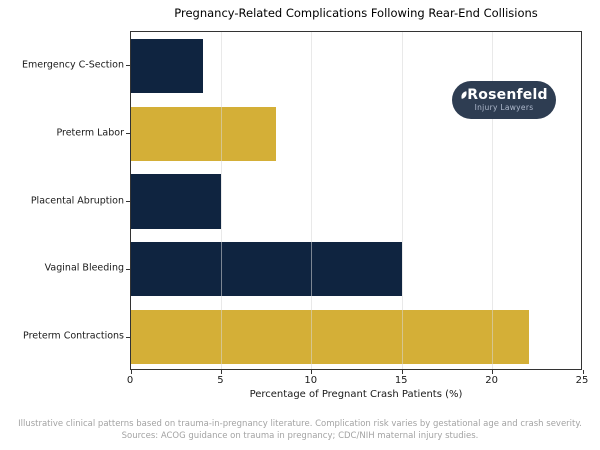 The height and width of the screenshot is (450, 600). I want to click on x-tick-label-0: 0, so click(130, 380).